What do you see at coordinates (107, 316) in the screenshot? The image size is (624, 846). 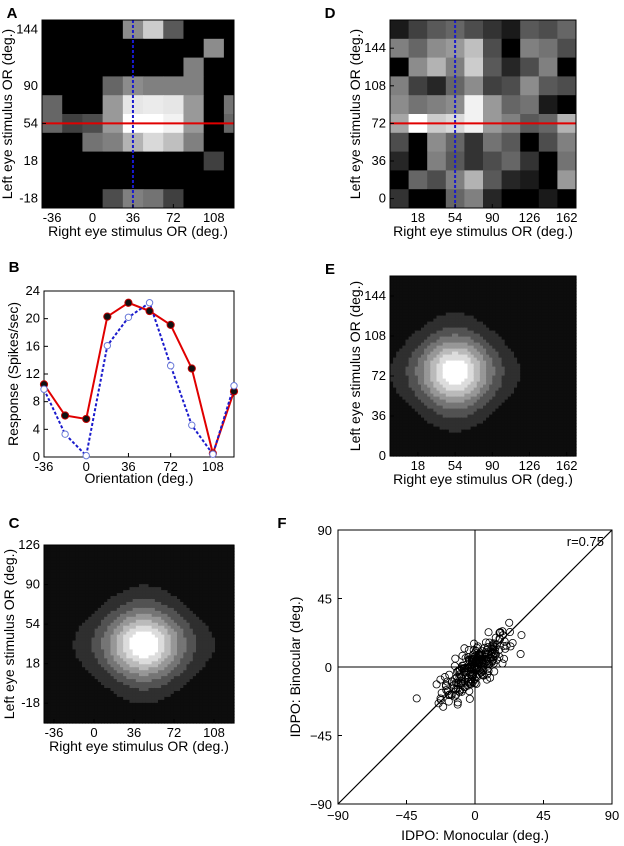 I see `data-point-binocular` at bounding box center [107, 316].